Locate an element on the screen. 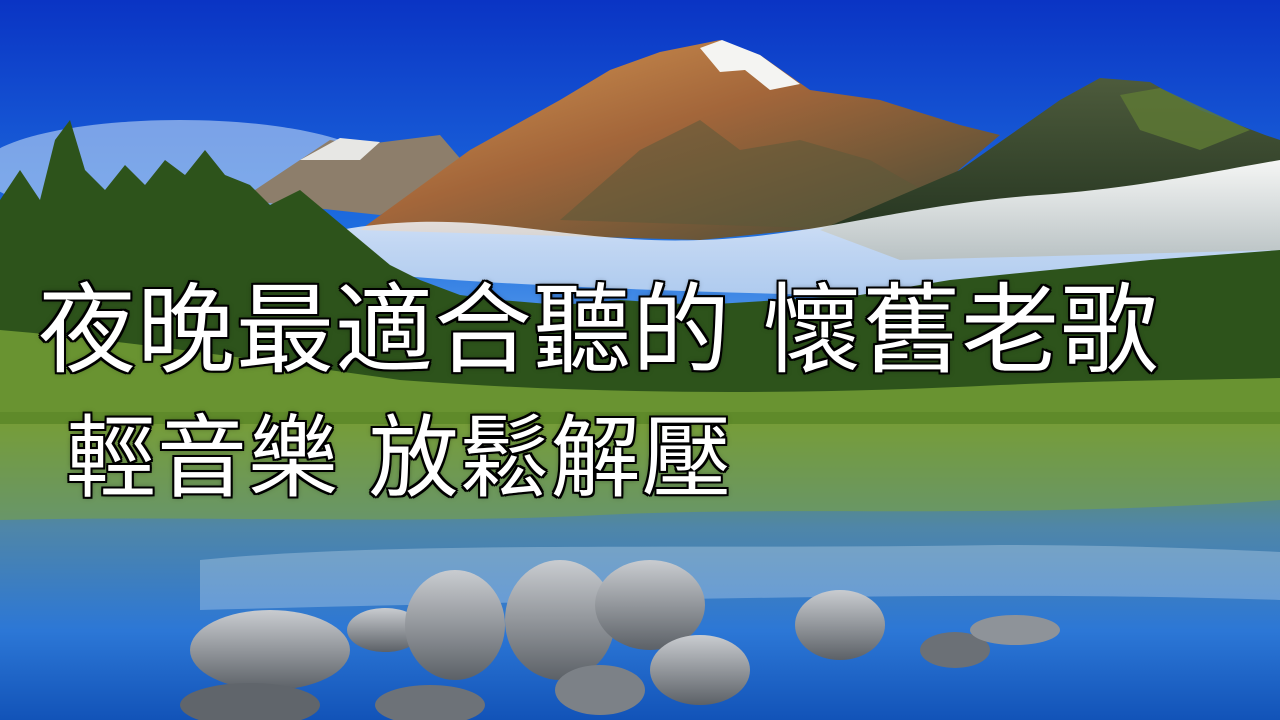 The image size is (1280, 720). main-mountain-shadow is located at coordinates (750, 175).